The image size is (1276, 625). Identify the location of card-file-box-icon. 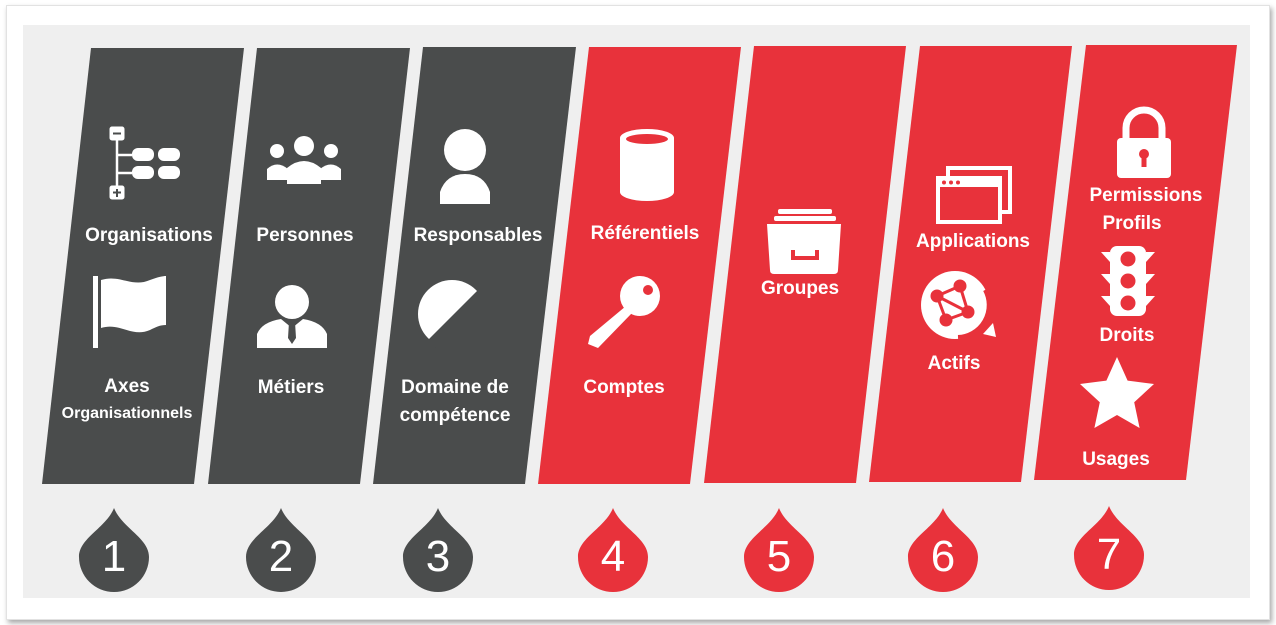
(804, 241).